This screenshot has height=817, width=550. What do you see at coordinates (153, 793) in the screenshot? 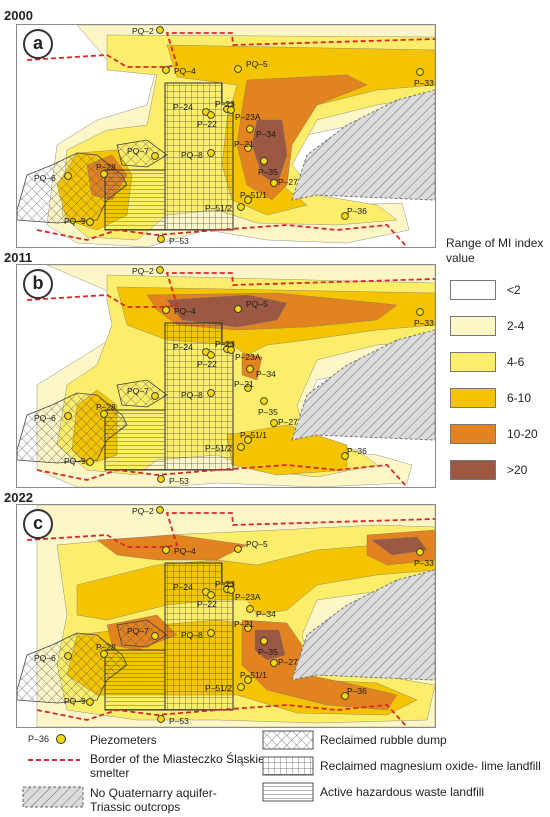
I see `legend-no-aquifer-line1: No Quaternarry aquifer-` at bounding box center [153, 793].